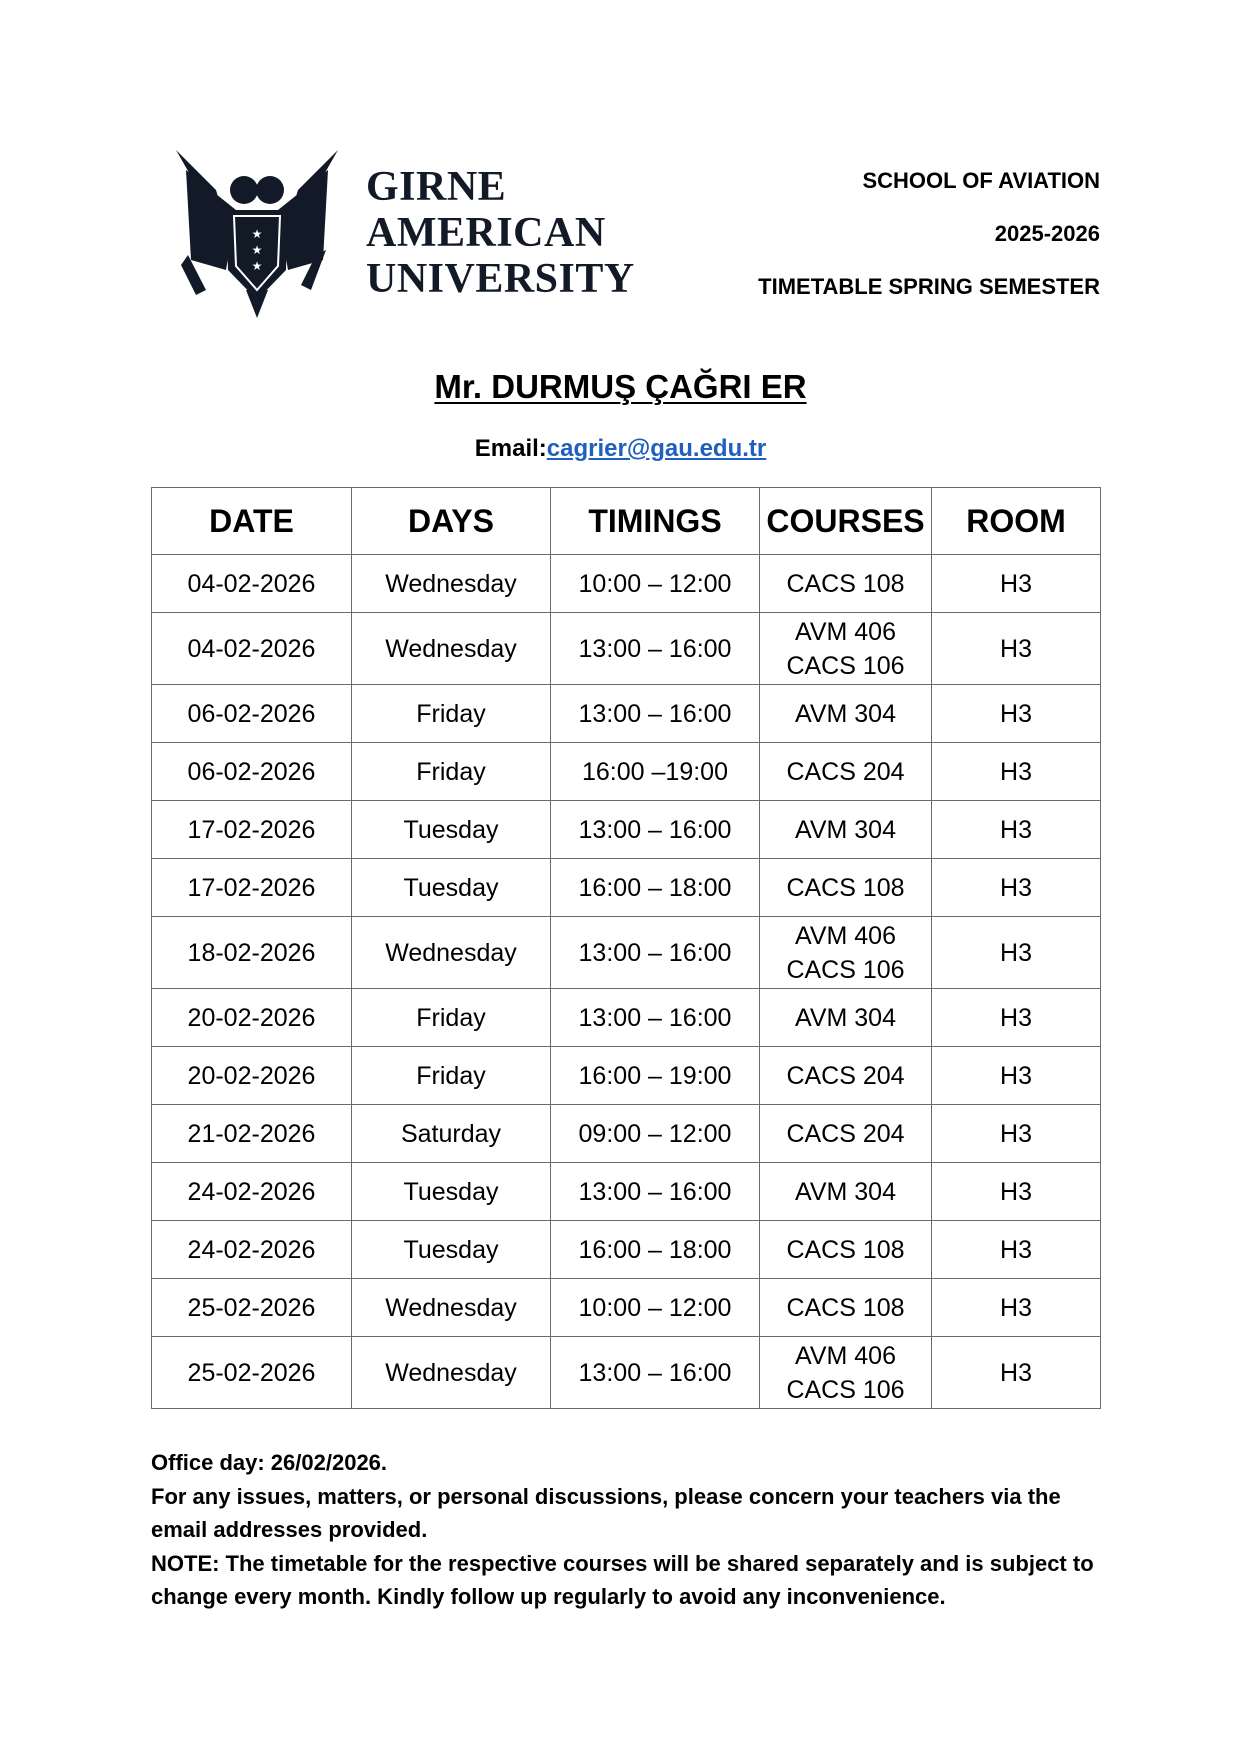 Image resolution: width=1241 pixels, height=1755 pixels. Describe the element at coordinates (436, 187) in the screenshot. I see `university-name-line: GIRNE` at that location.